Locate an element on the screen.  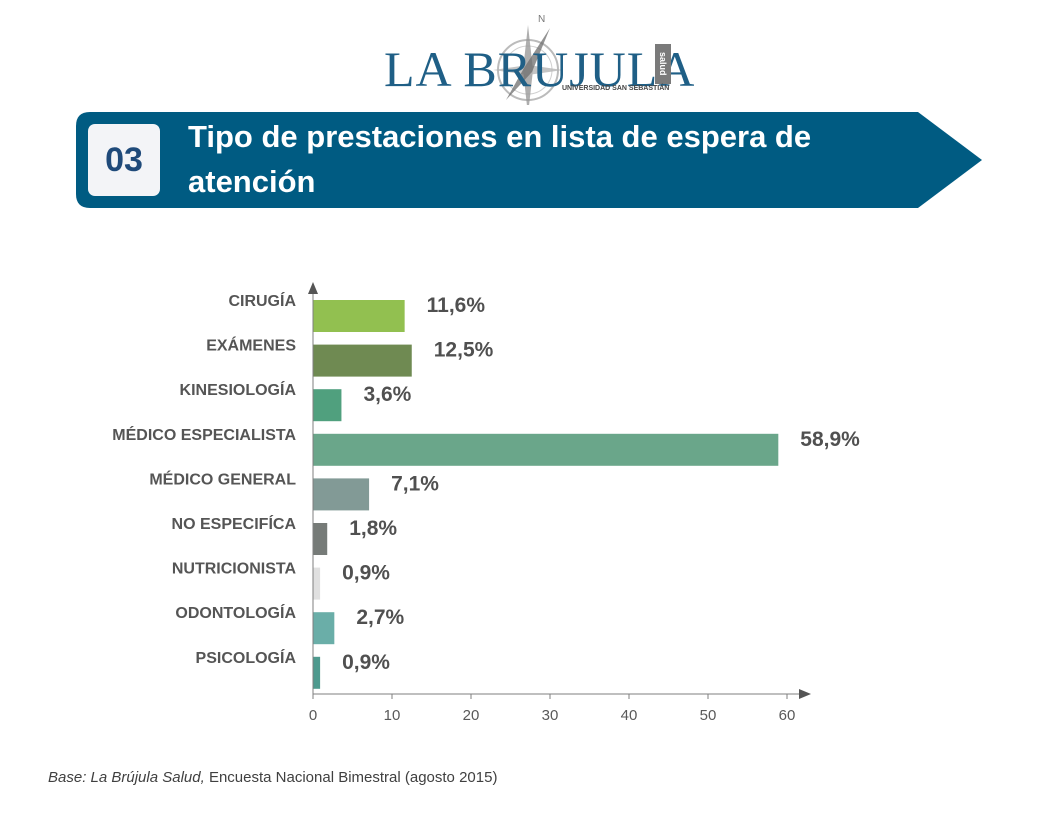
logo-salud-tag: salud is located at coordinates (663, 64).